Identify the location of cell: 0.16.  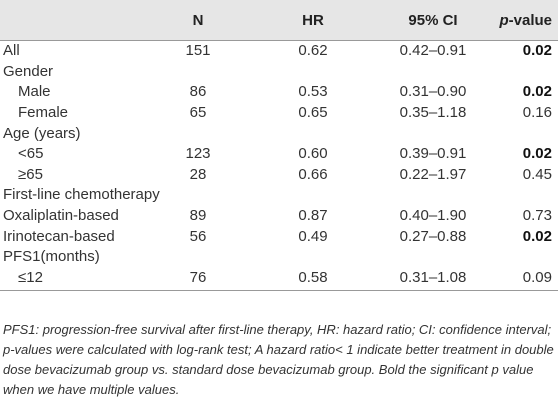
(537, 113).